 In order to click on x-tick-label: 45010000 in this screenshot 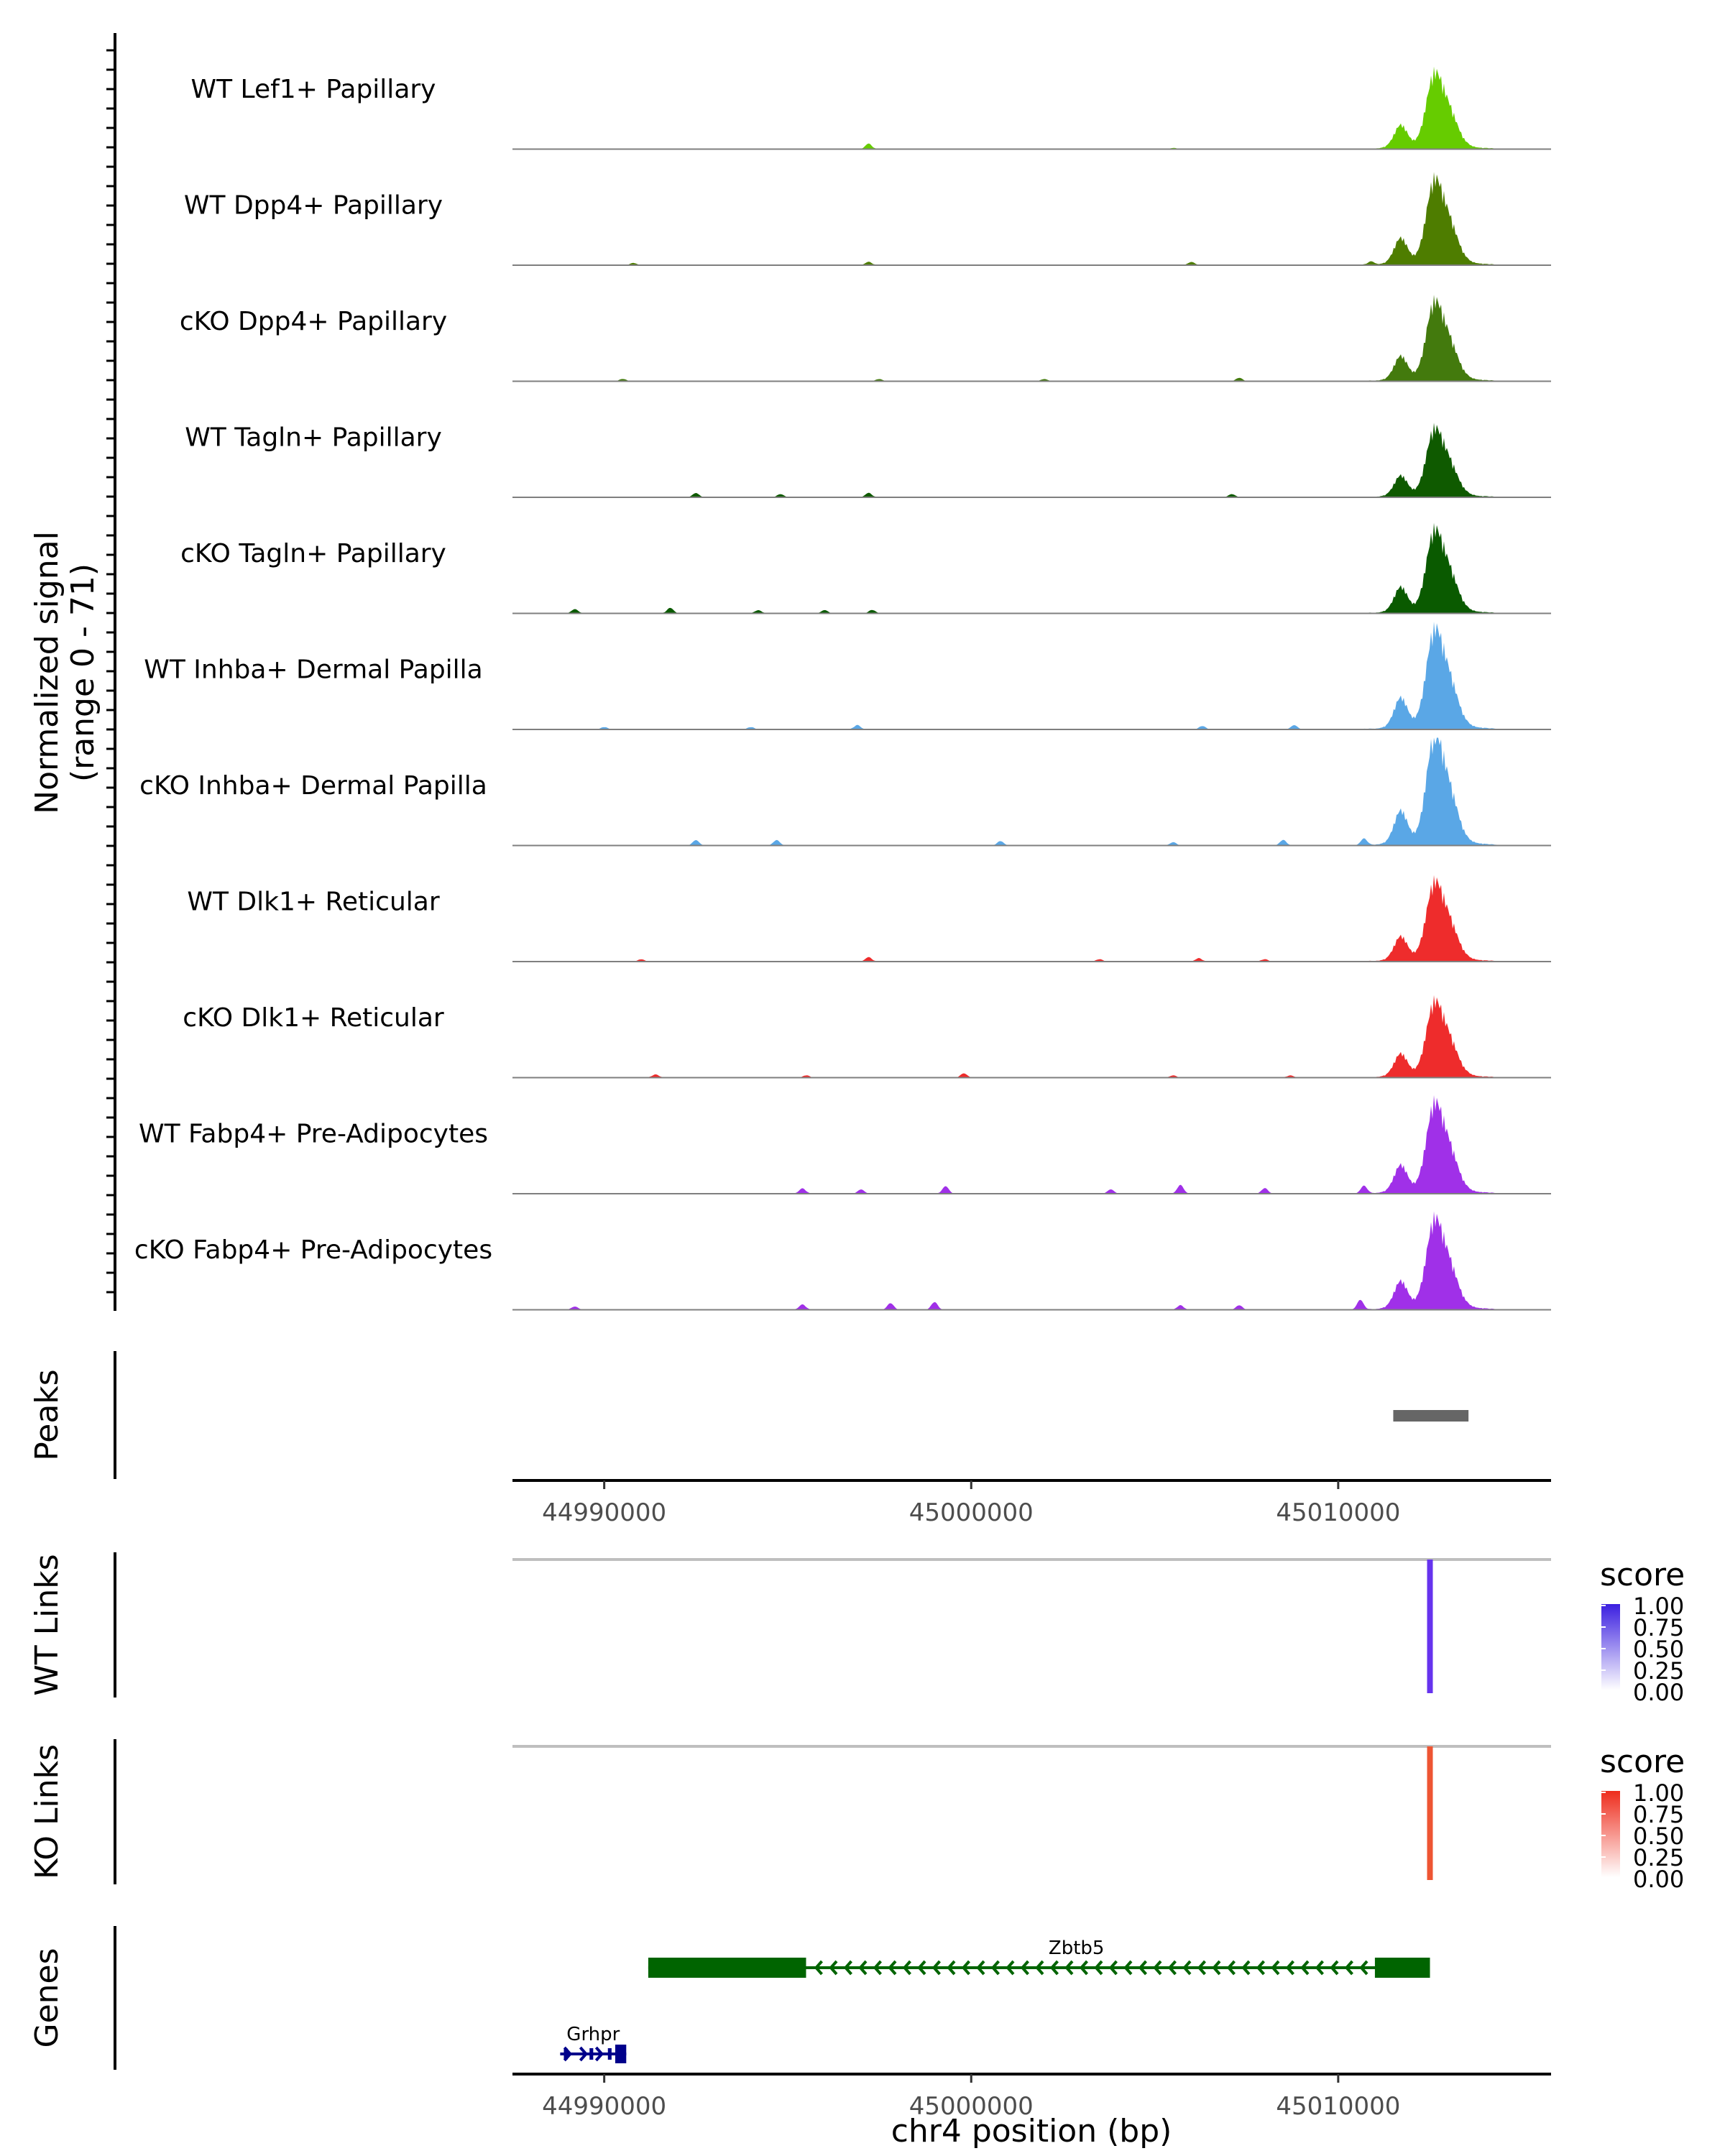, I will do `click(1338, 1512)`.